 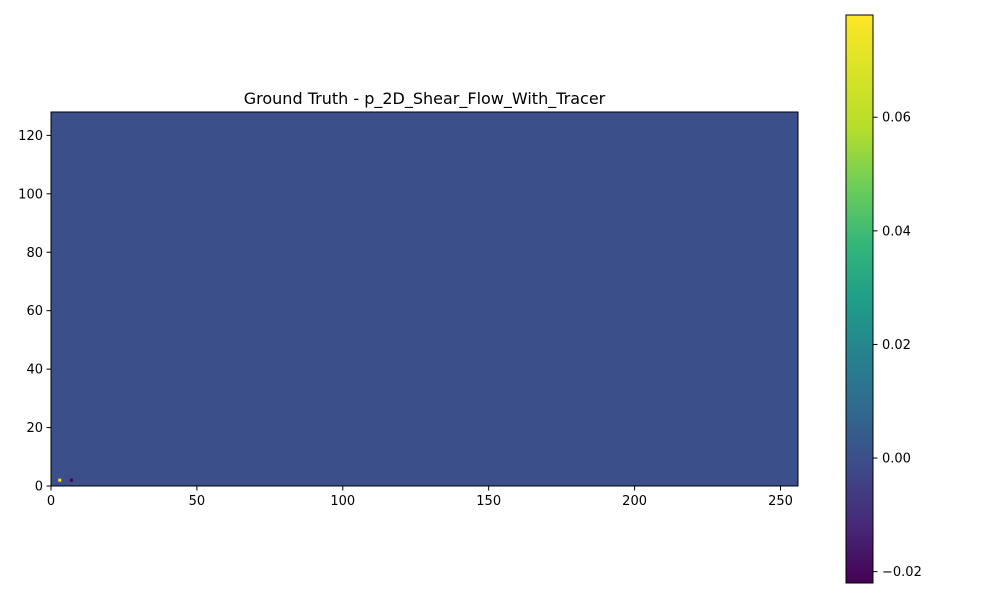 I want to click on x-tick-label: 200, so click(x=634, y=501).